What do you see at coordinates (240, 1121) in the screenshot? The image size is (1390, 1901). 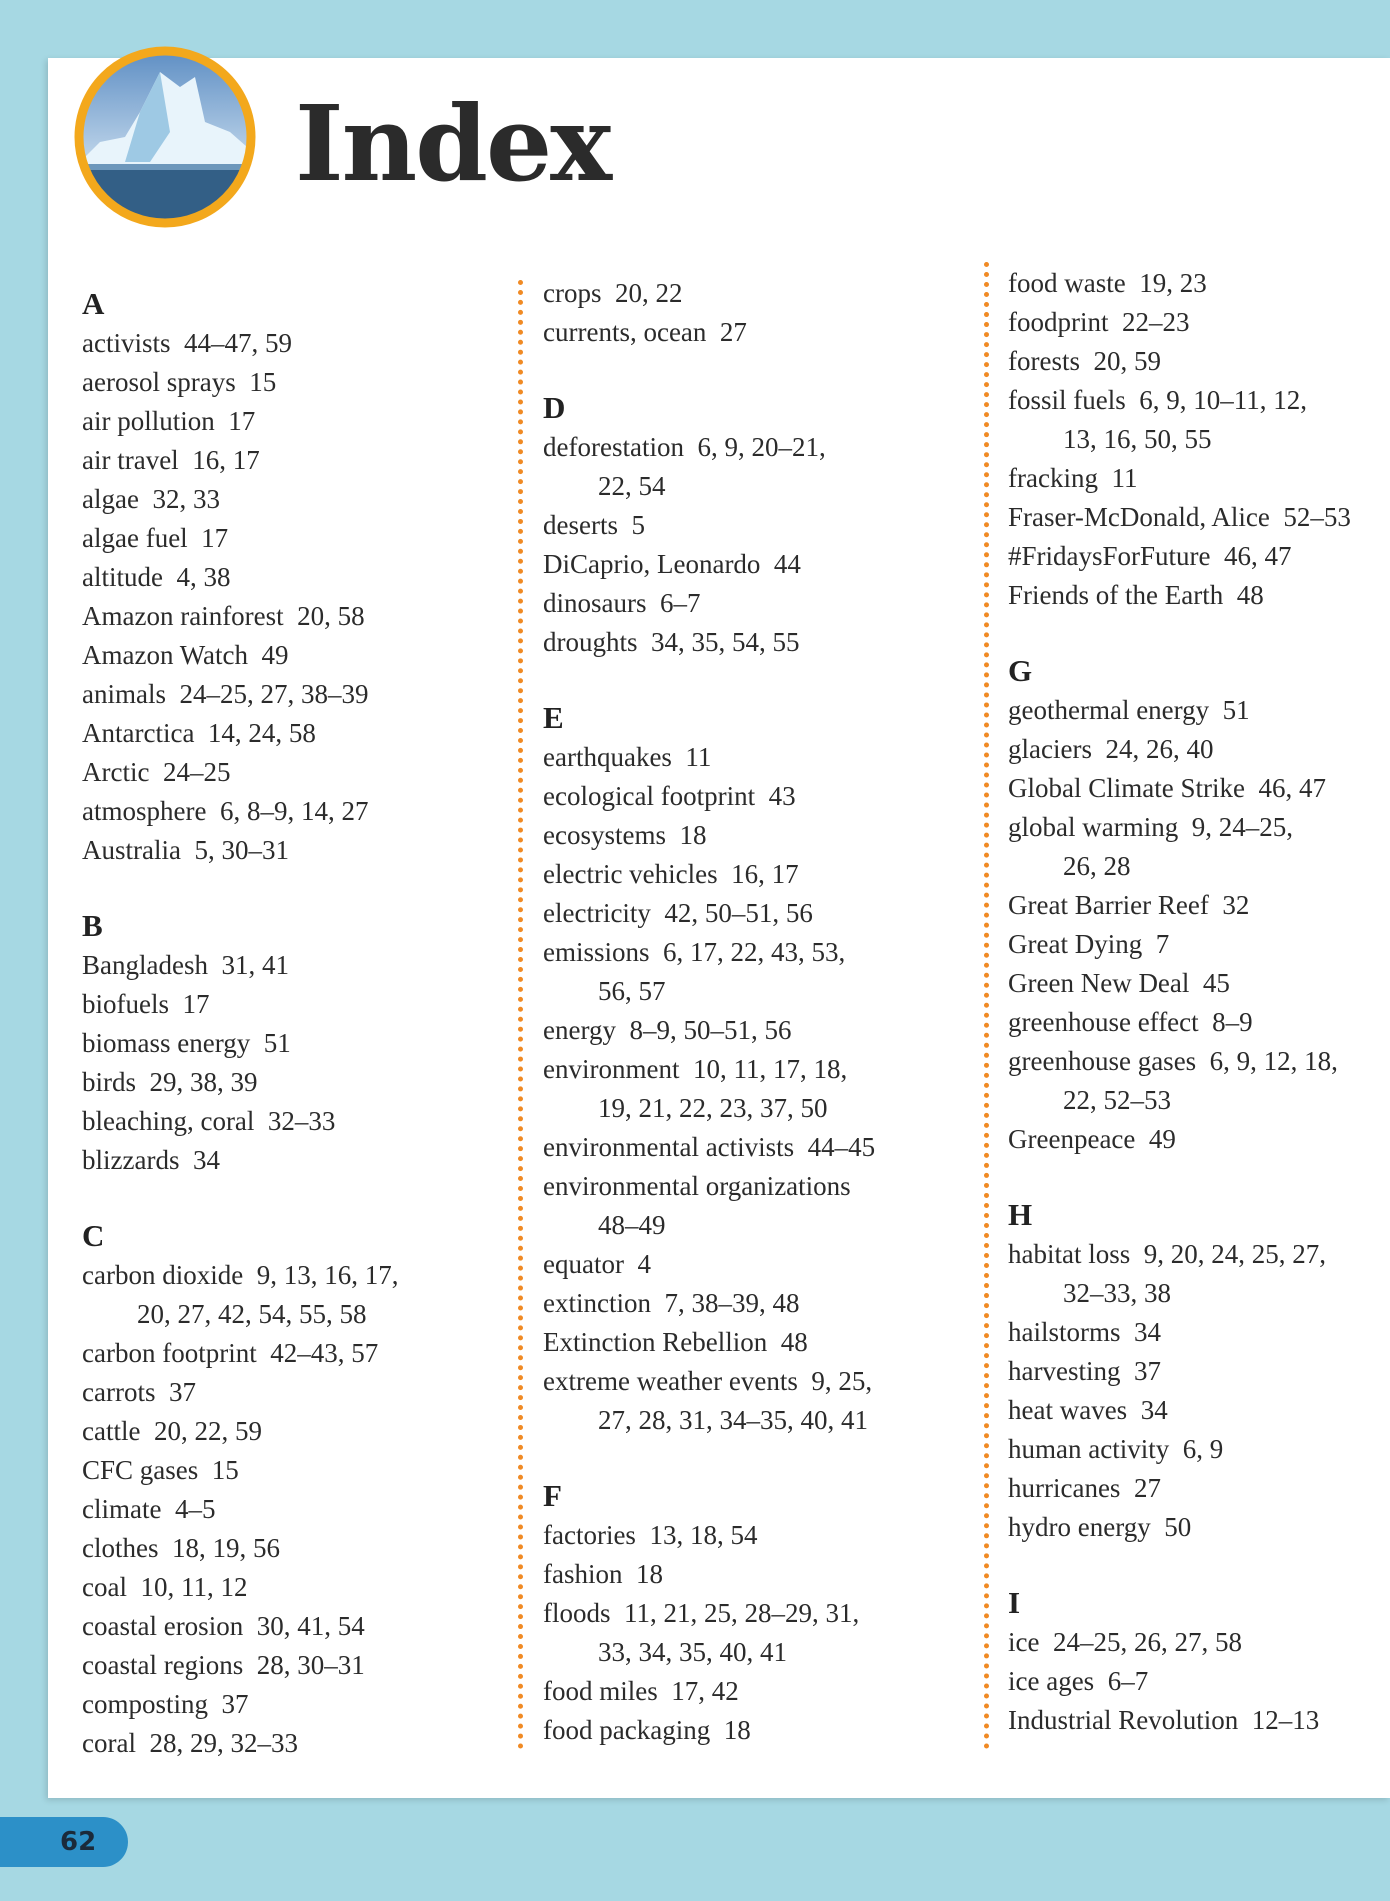 I see `index-entry: bleaching, coral 32–33` at bounding box center [240, 1121].